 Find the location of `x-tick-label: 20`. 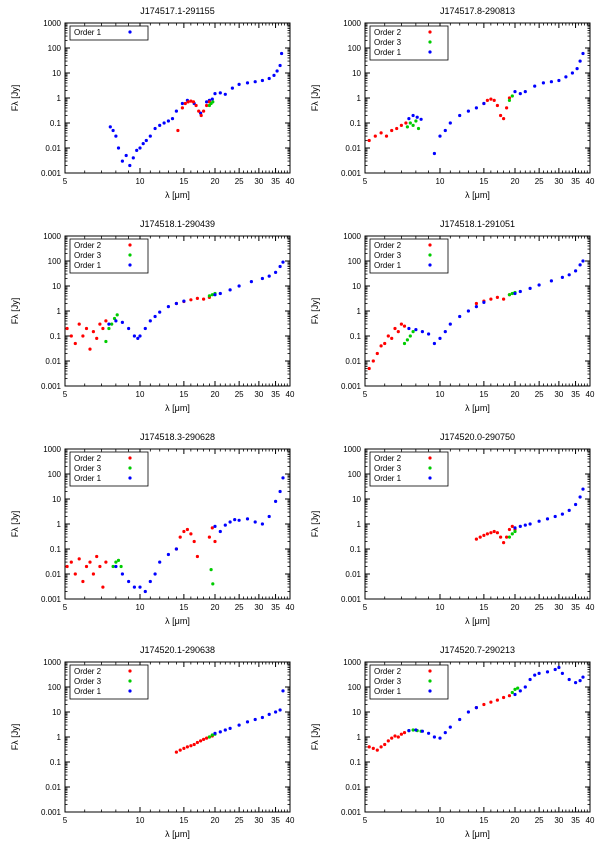

x-tick-label: 20 is located at coordinates (515, 820).